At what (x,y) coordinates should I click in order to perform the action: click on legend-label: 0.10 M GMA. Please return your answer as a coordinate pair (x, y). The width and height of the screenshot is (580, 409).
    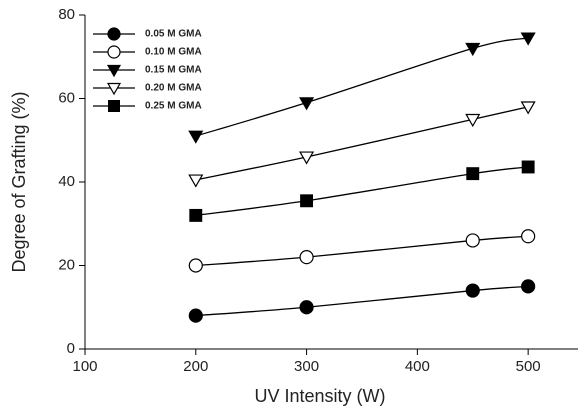
    Looking at the image, I should click on (173, 52).